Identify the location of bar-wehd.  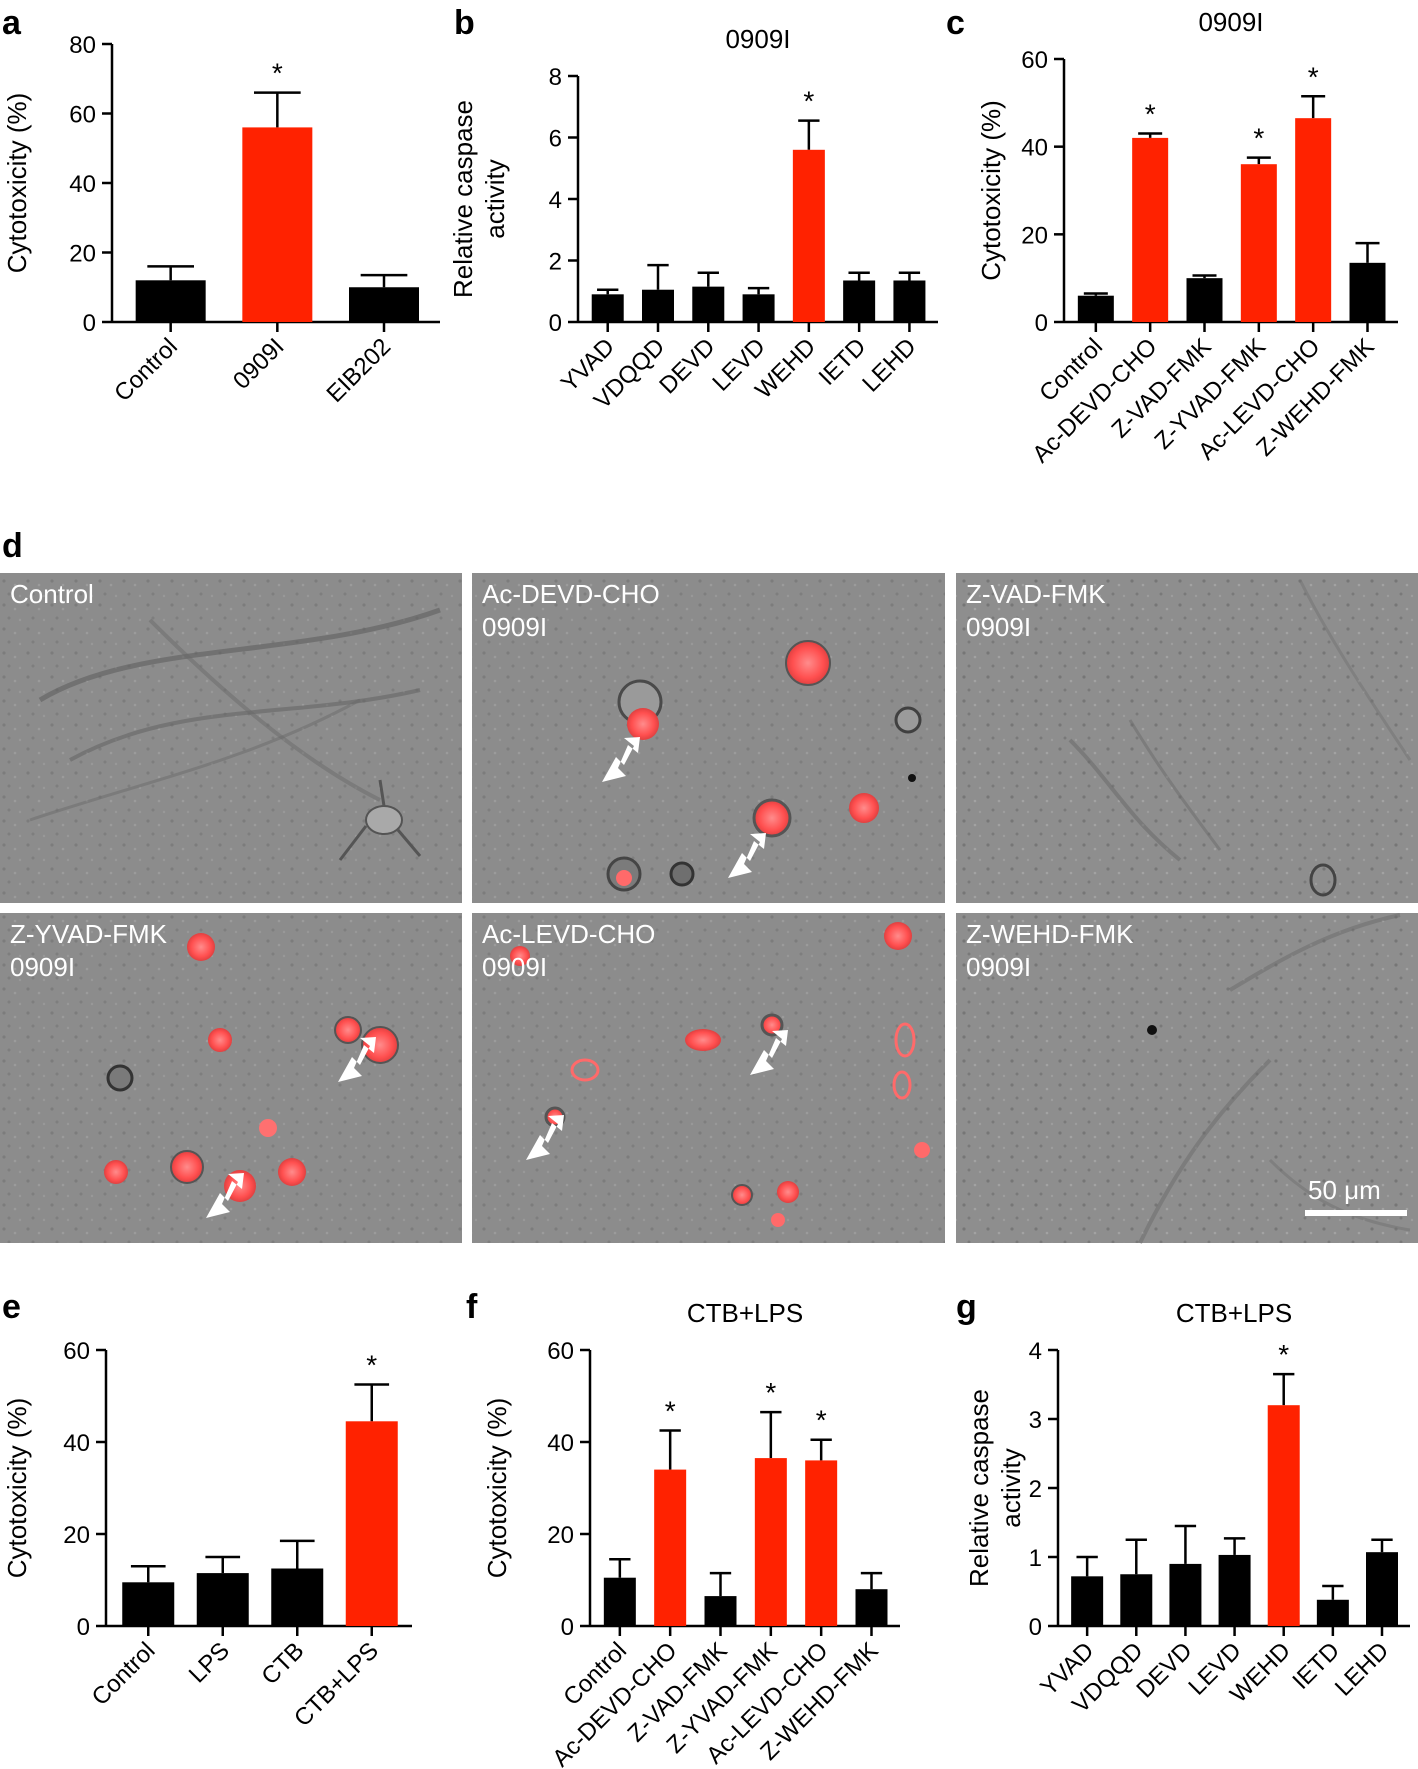
(808, 235).